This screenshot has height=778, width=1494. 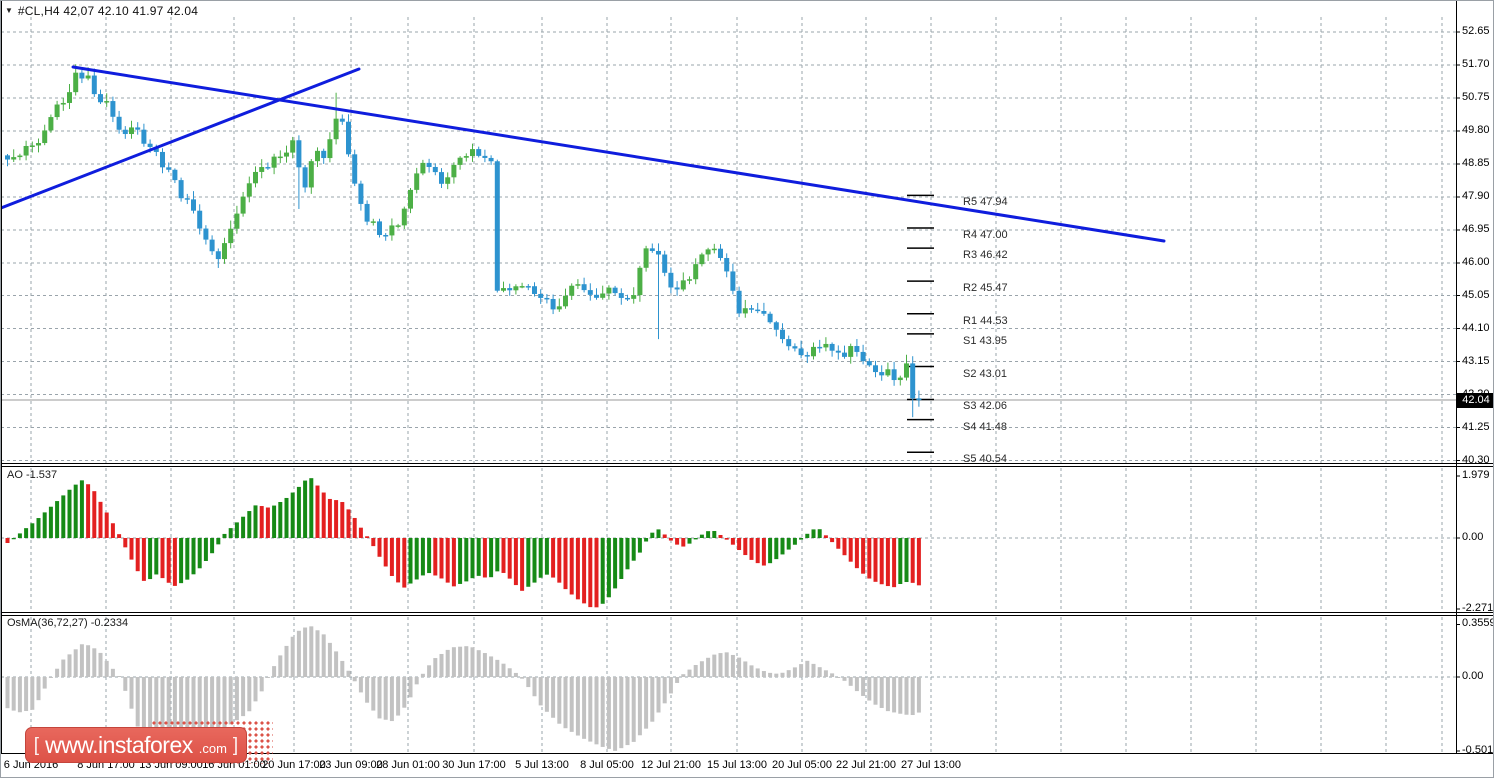 I want to click on ascending-trendline, so click(x=181, y=138).